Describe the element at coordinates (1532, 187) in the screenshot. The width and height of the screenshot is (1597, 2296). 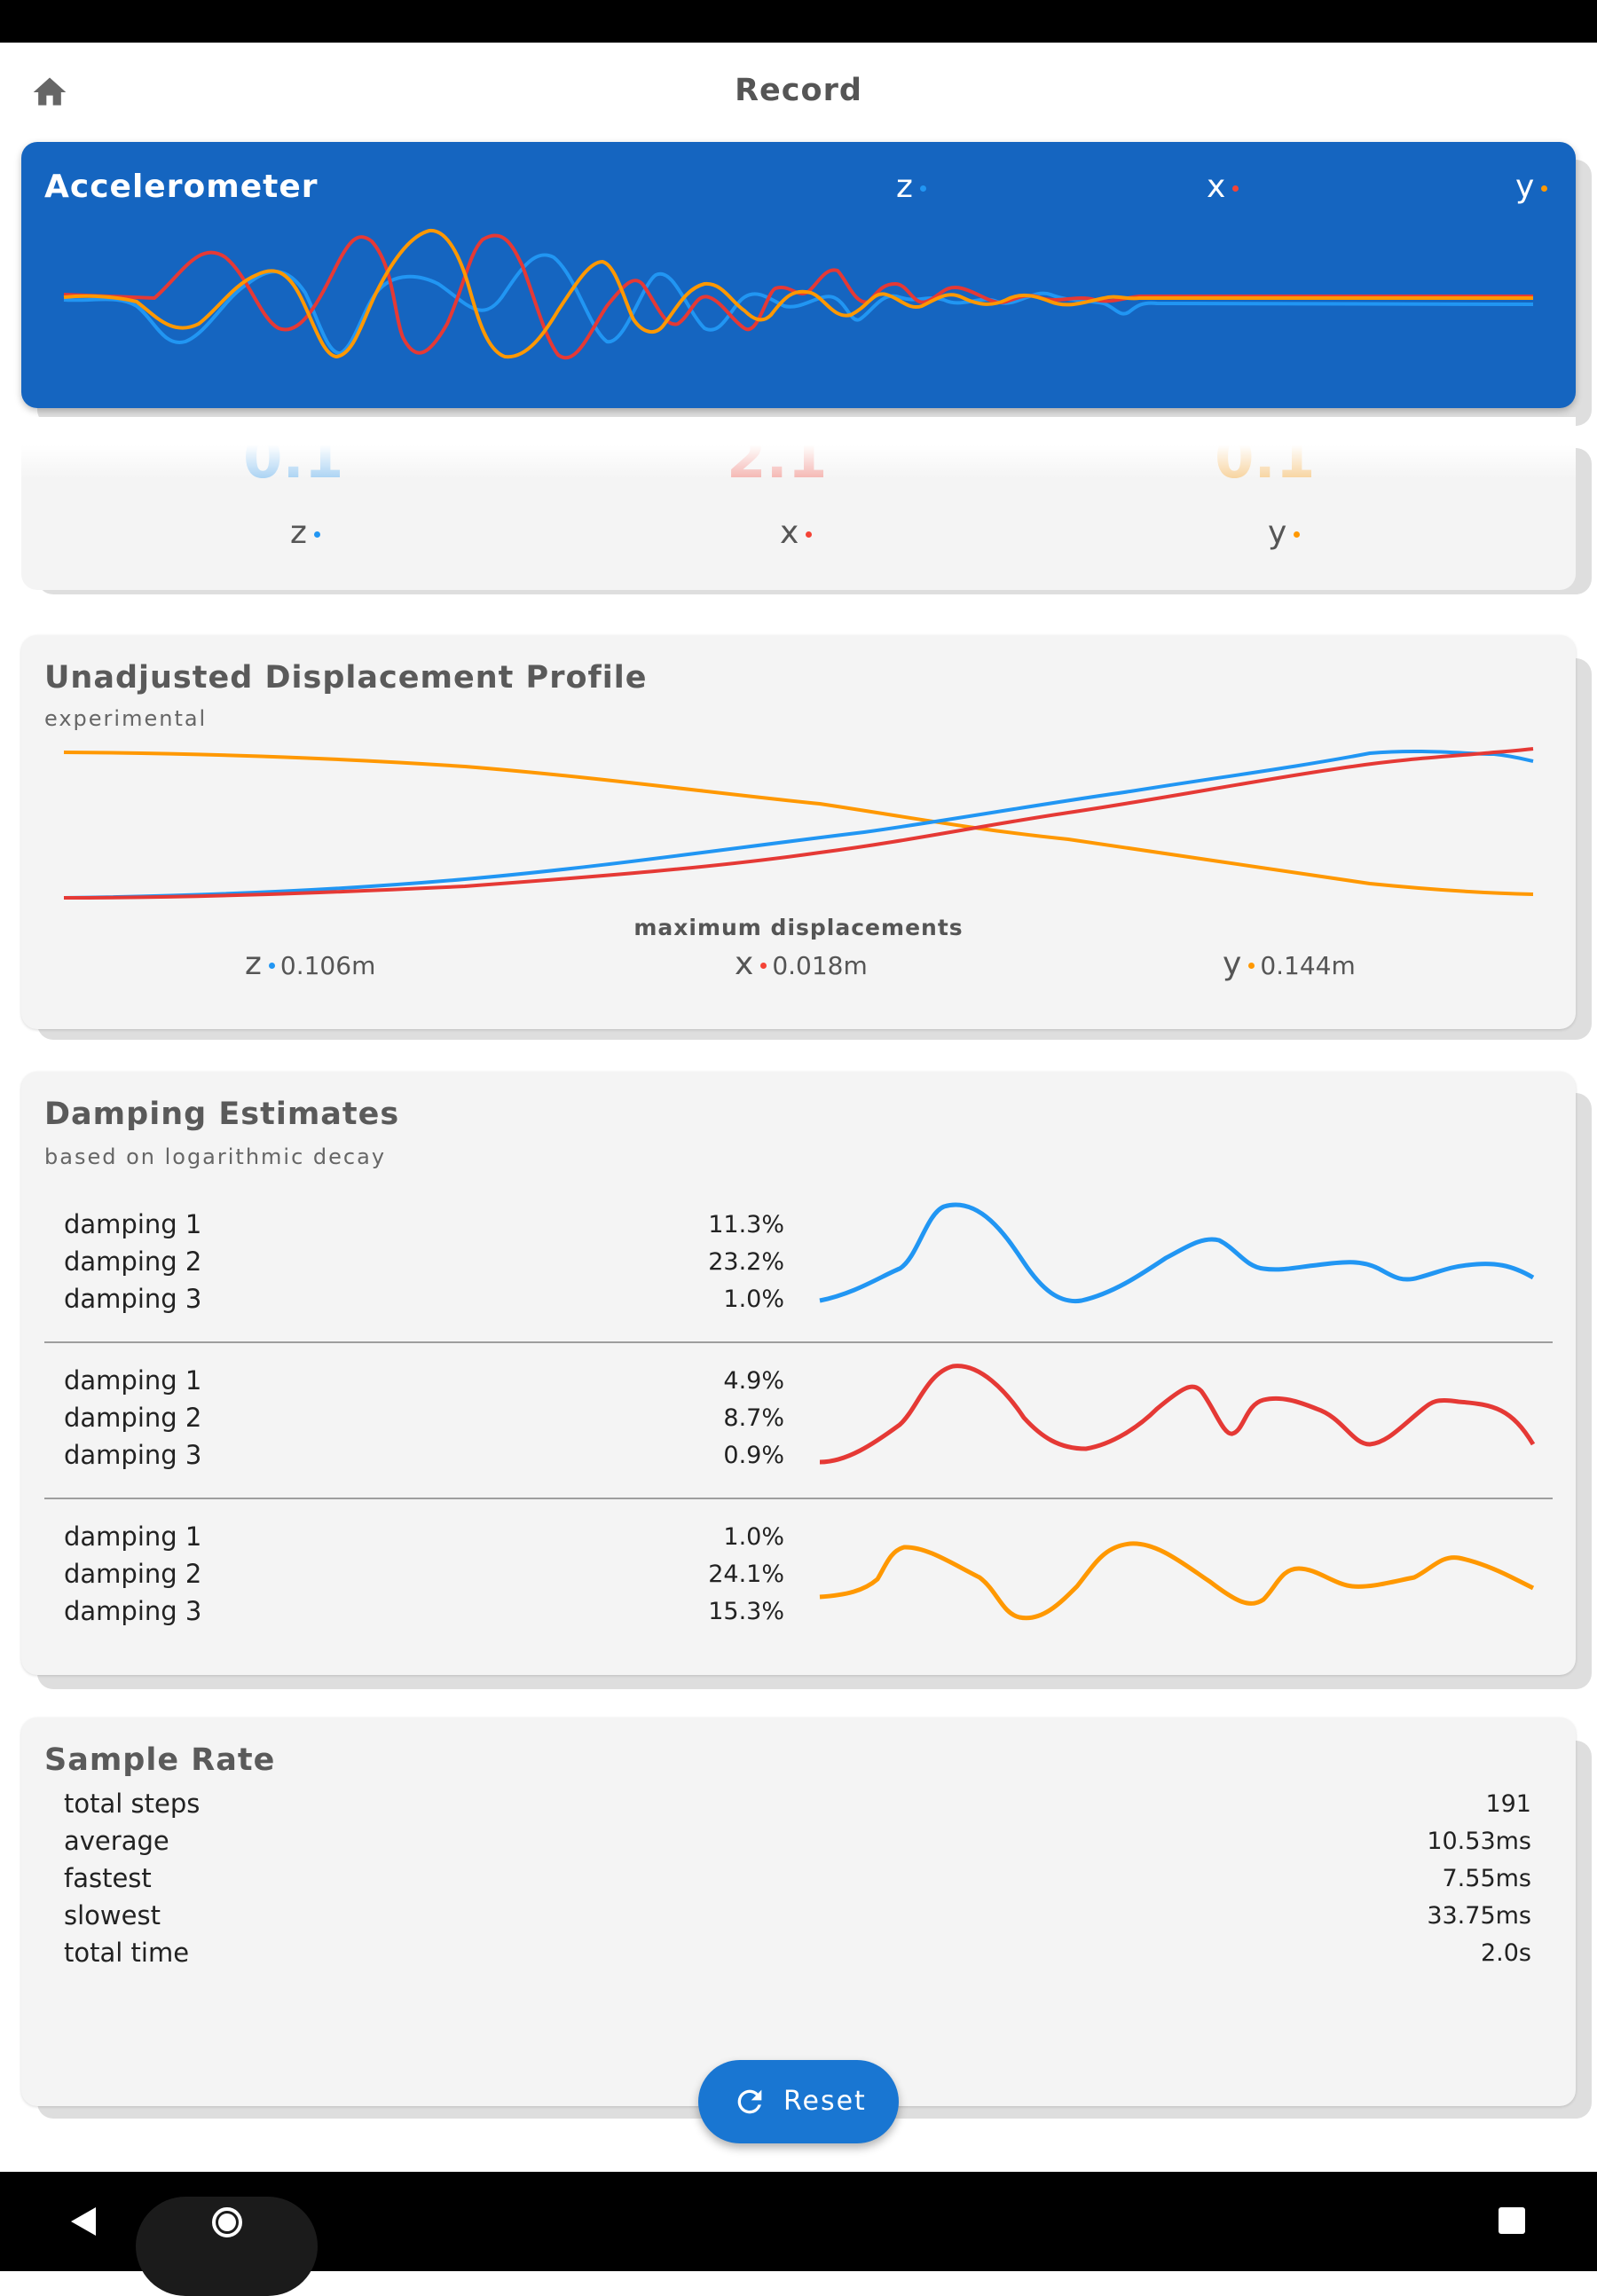
I see `legend-y: y` at that location.